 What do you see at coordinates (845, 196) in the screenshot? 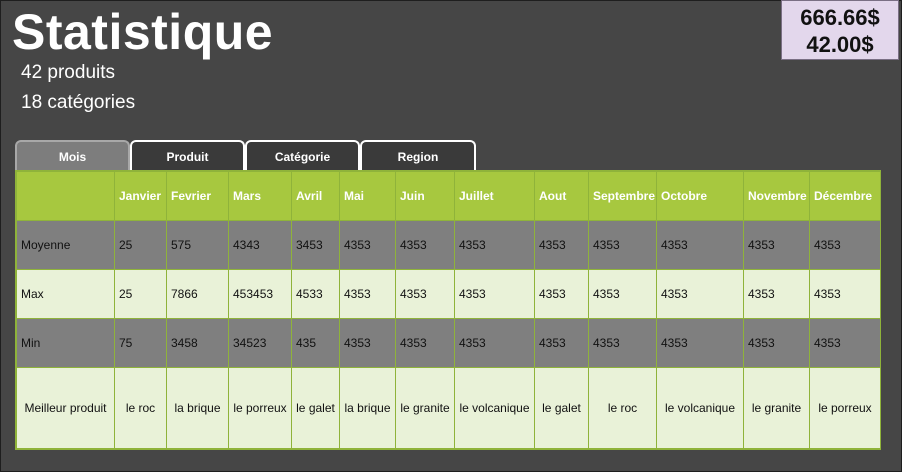
I see `column-header: Décembre` at bounding box center [845, 196].